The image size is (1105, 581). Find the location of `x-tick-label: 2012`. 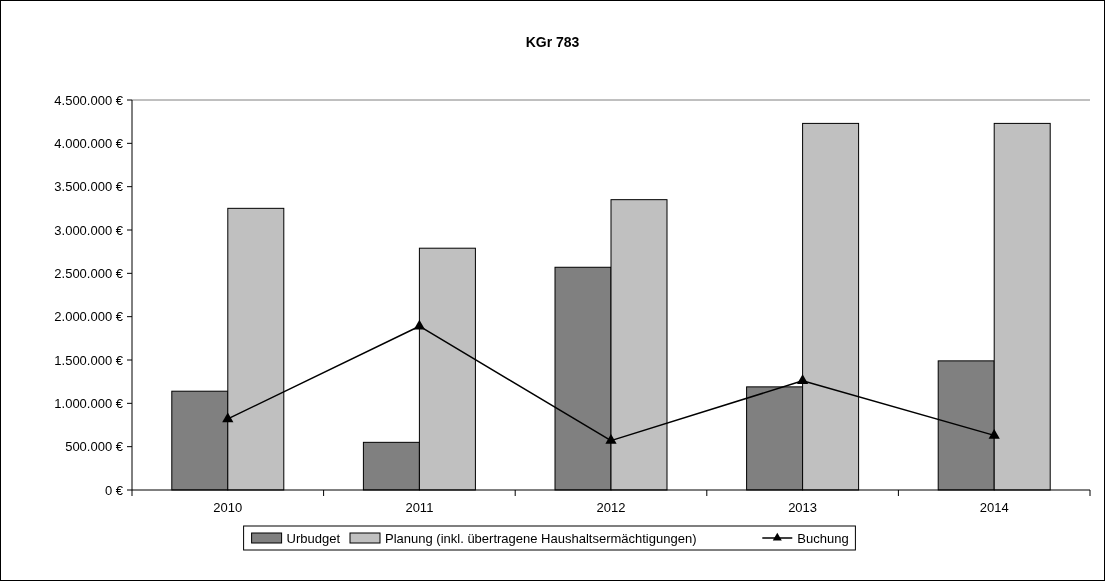

x-tick-label: 2012 is located at coordinates (611, 507).